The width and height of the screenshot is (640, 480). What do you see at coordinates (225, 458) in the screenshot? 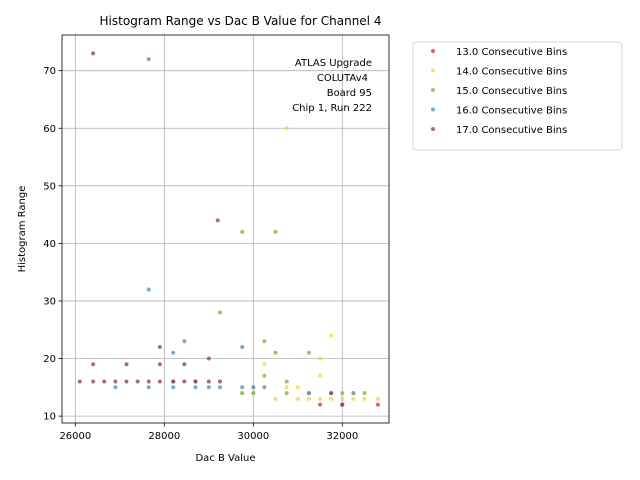
I see `x-axis-label: Dac B Value` at bounding box center [225, 458].